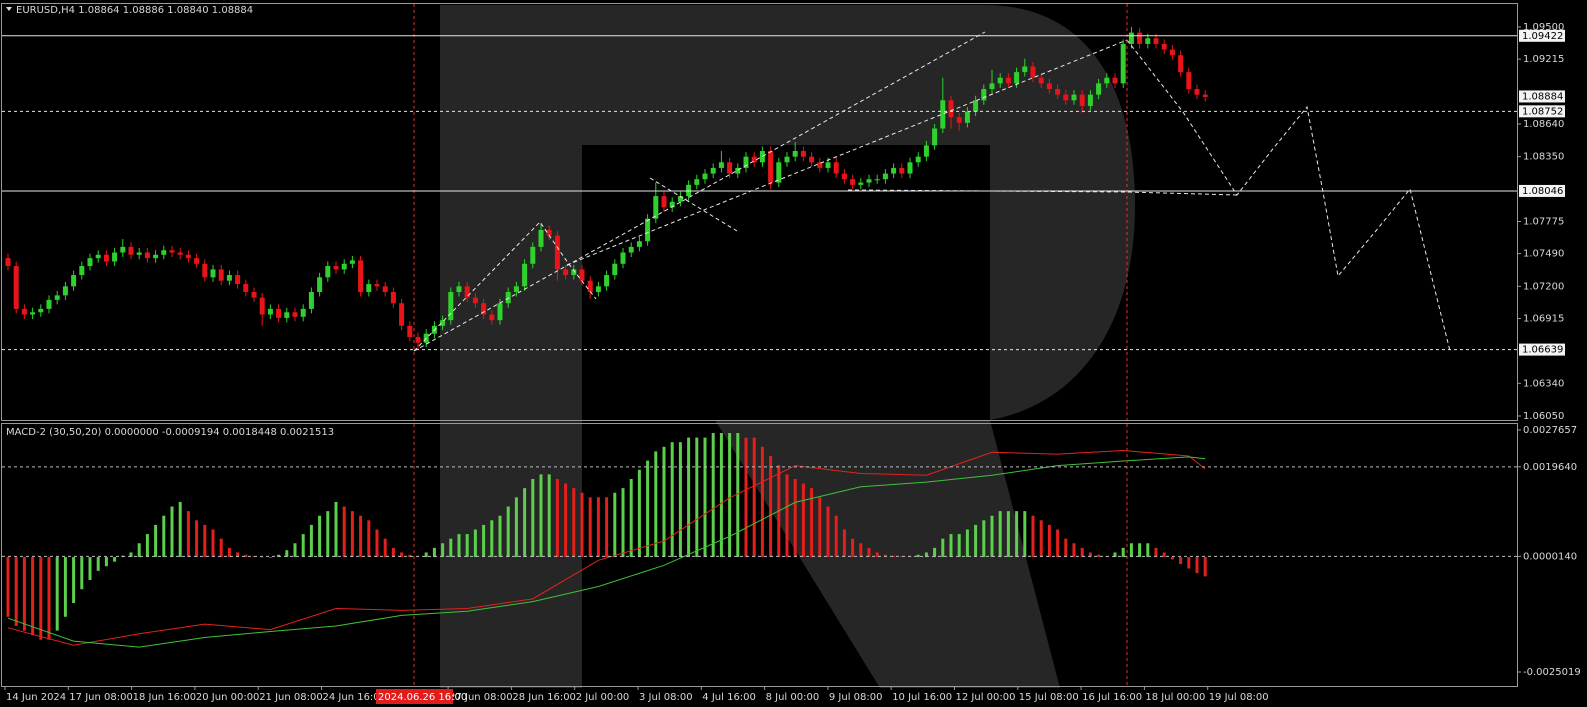 This screenshot has width=1587, height=707. I want to click on x-tick-label: 15 Jul 08:00, so click(1049, 697).